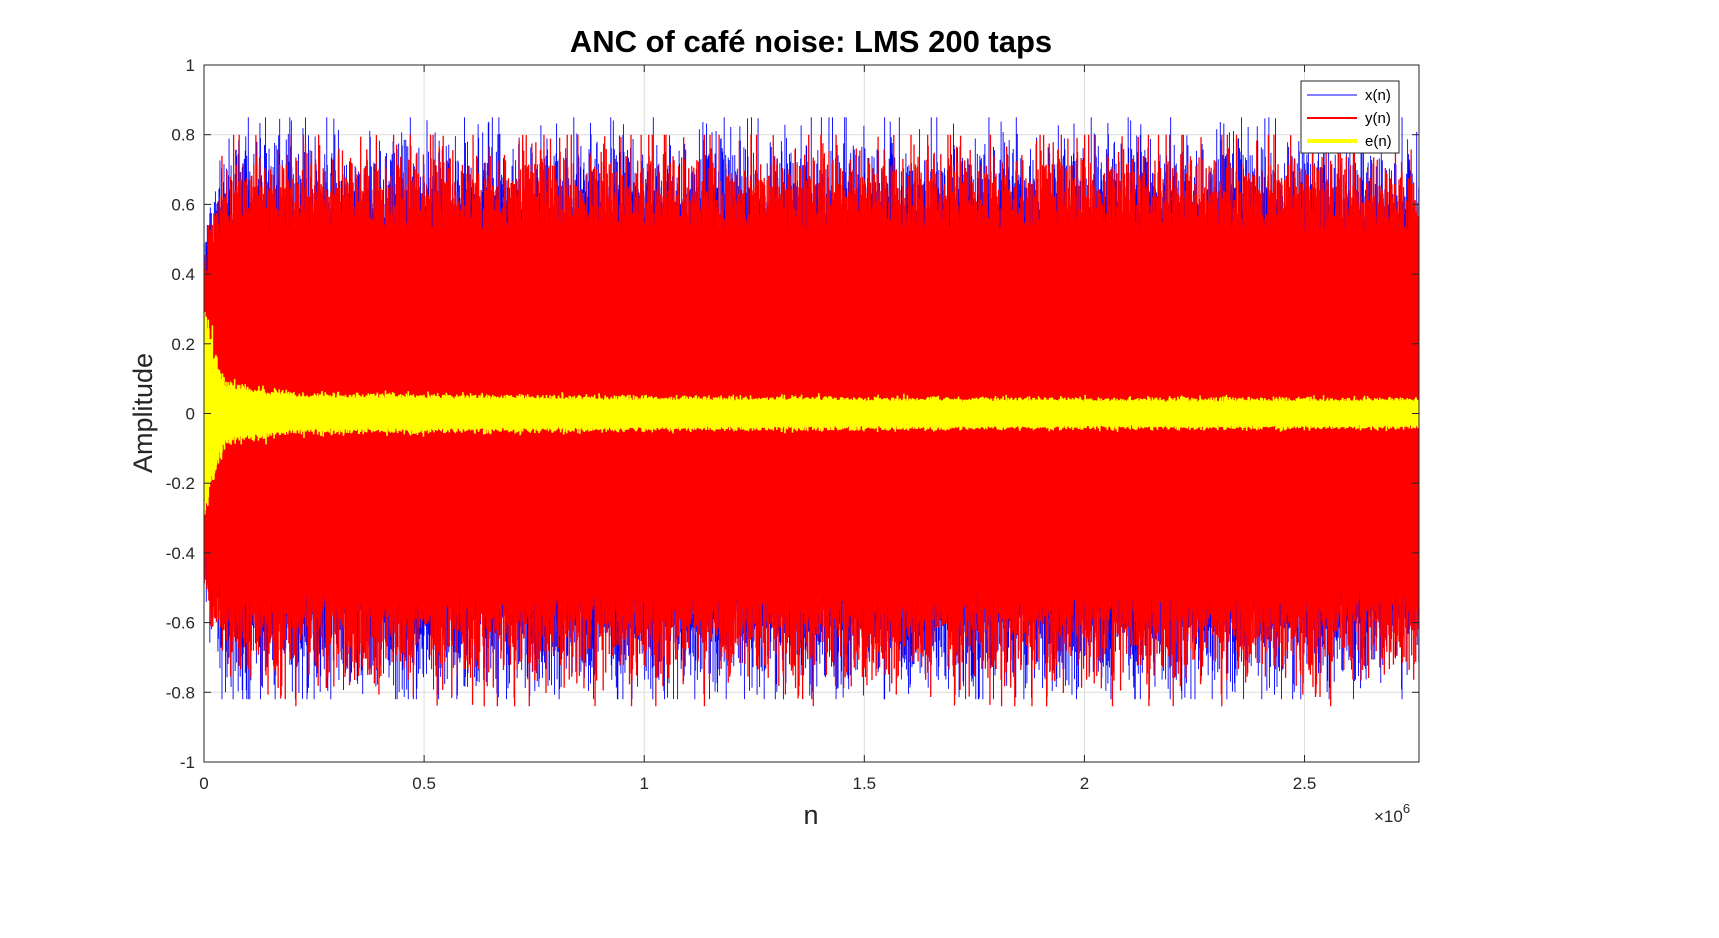  I want to click on x-tick-label: 0, so click(203, 783).